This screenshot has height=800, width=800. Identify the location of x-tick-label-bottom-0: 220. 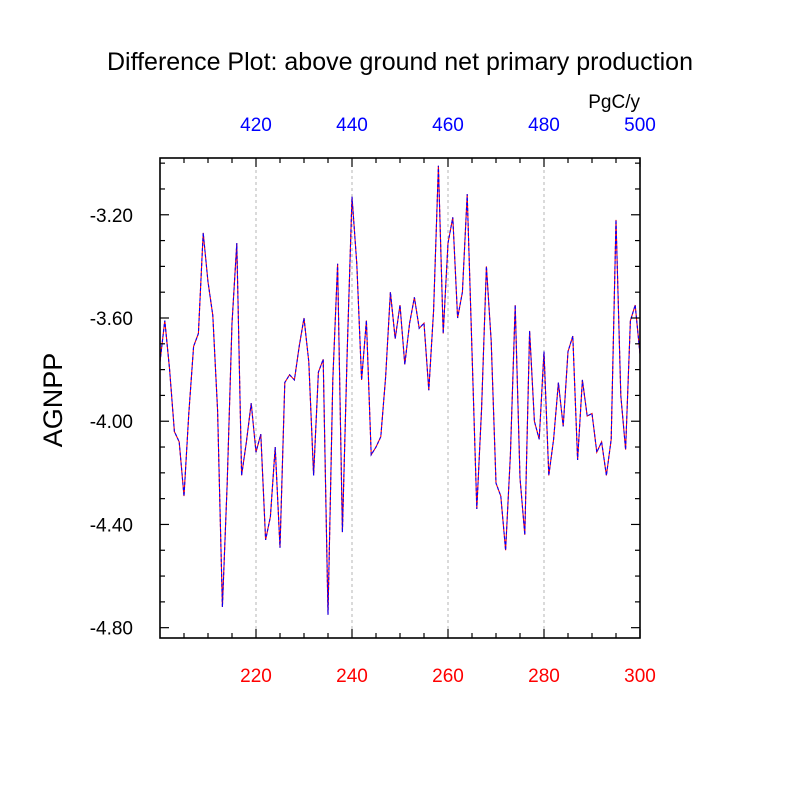
(256, 676).